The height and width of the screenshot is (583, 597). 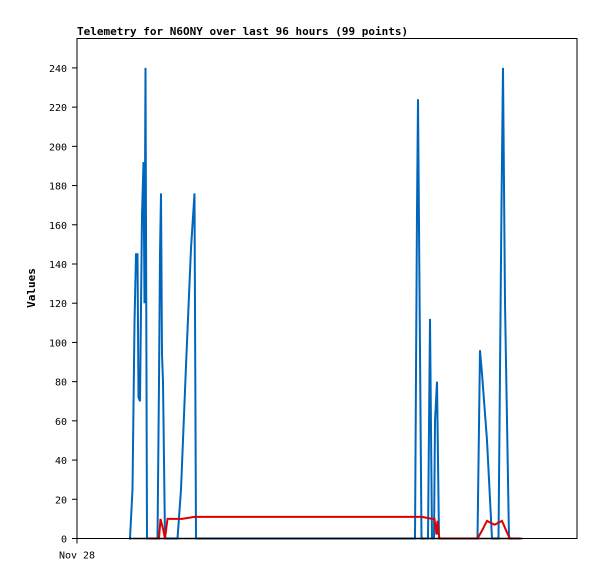 What do you see at coordinates (61, 500) in the screenshot?
I see `y-tick-label: 20` at bounding box center [61, 500].